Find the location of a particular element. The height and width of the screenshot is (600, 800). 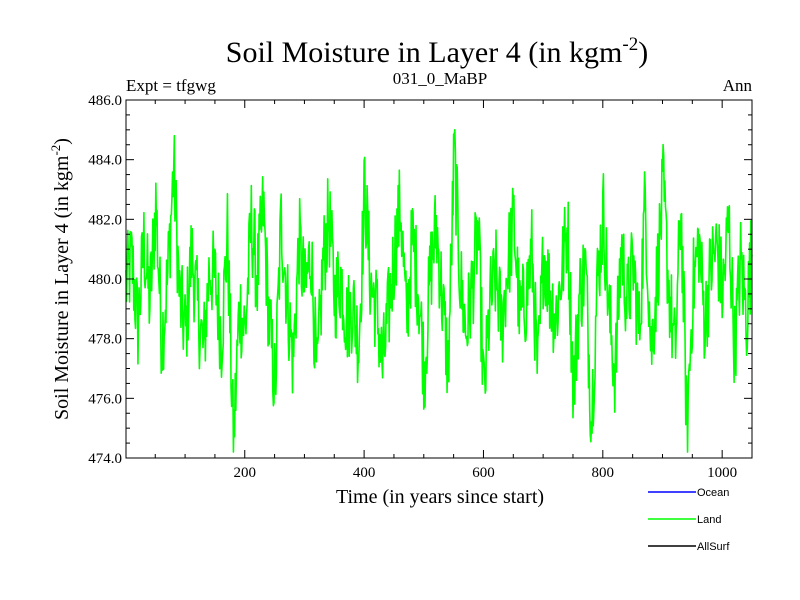

svg-text:Soil Moisture in Layer 4 (in k: Soil Moisture in Layer 4 (in kgm-2) is located at coordinates (60, 279).